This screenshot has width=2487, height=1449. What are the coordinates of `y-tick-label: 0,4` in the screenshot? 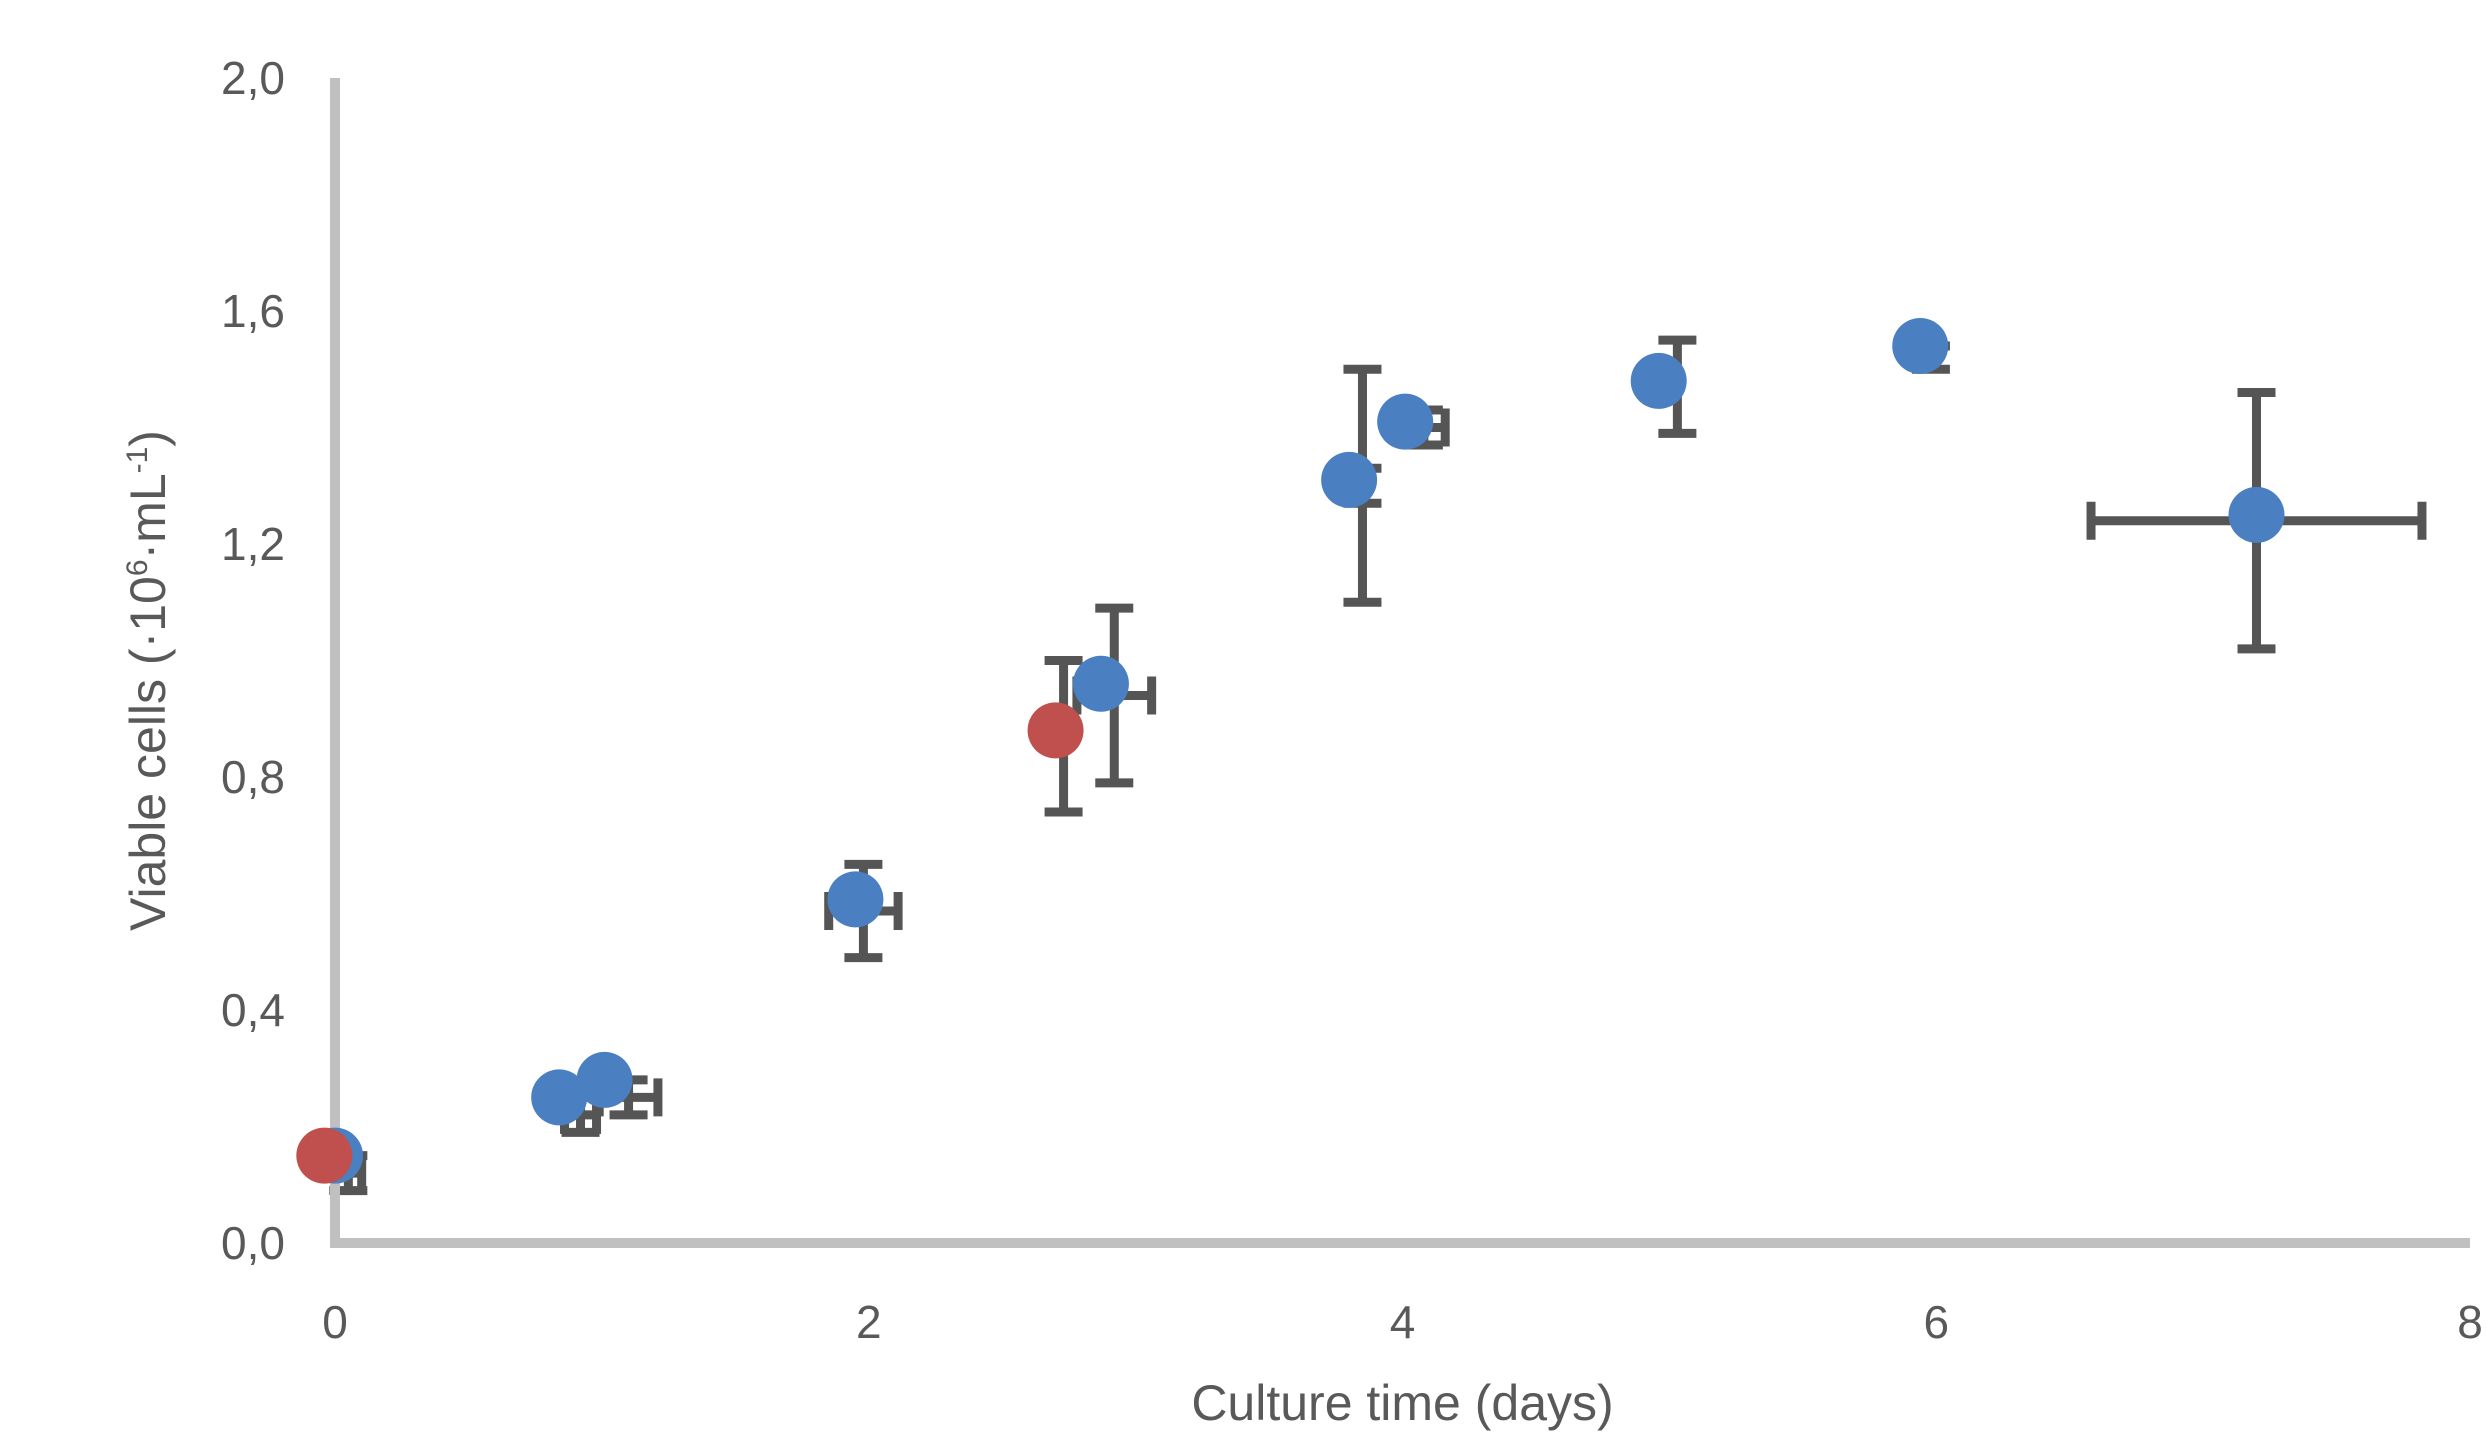 It's located at (253, 1010).